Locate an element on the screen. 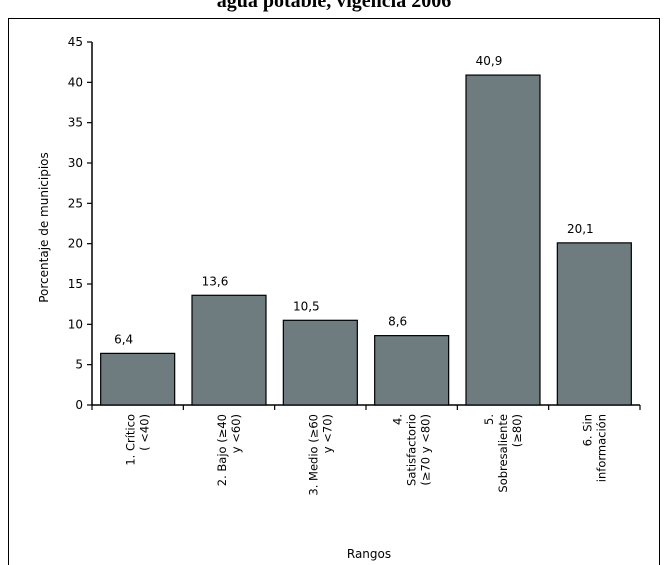  category-label-line: Sobresaliente is located at coordinates (503, 453).